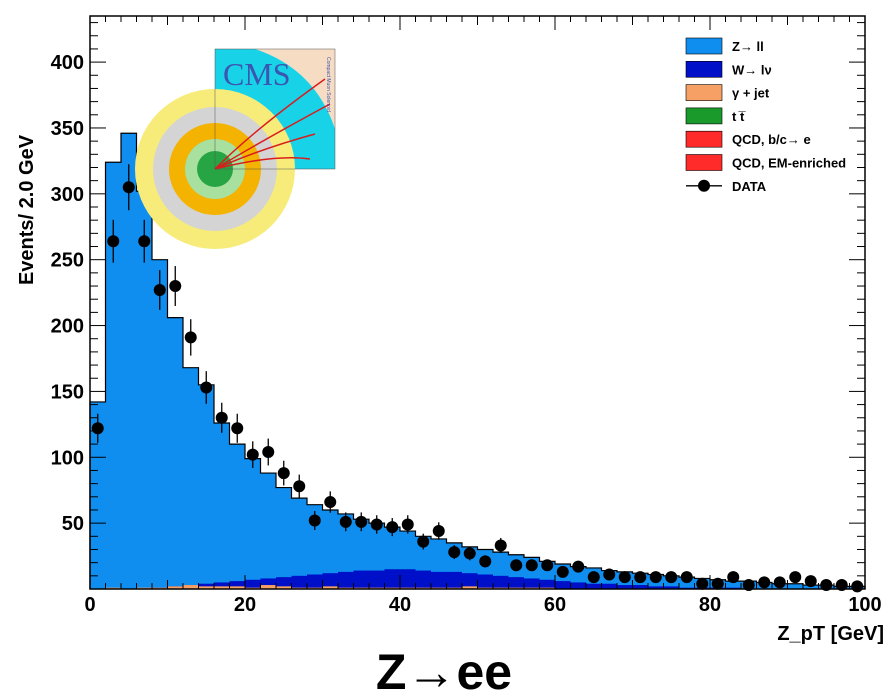 The height and width of the screenshot is (700, 888). What do you see at coordinates (67, 195) in the screenshot?
I see `y-tick-label: 300` at bounding box center [67, 195].